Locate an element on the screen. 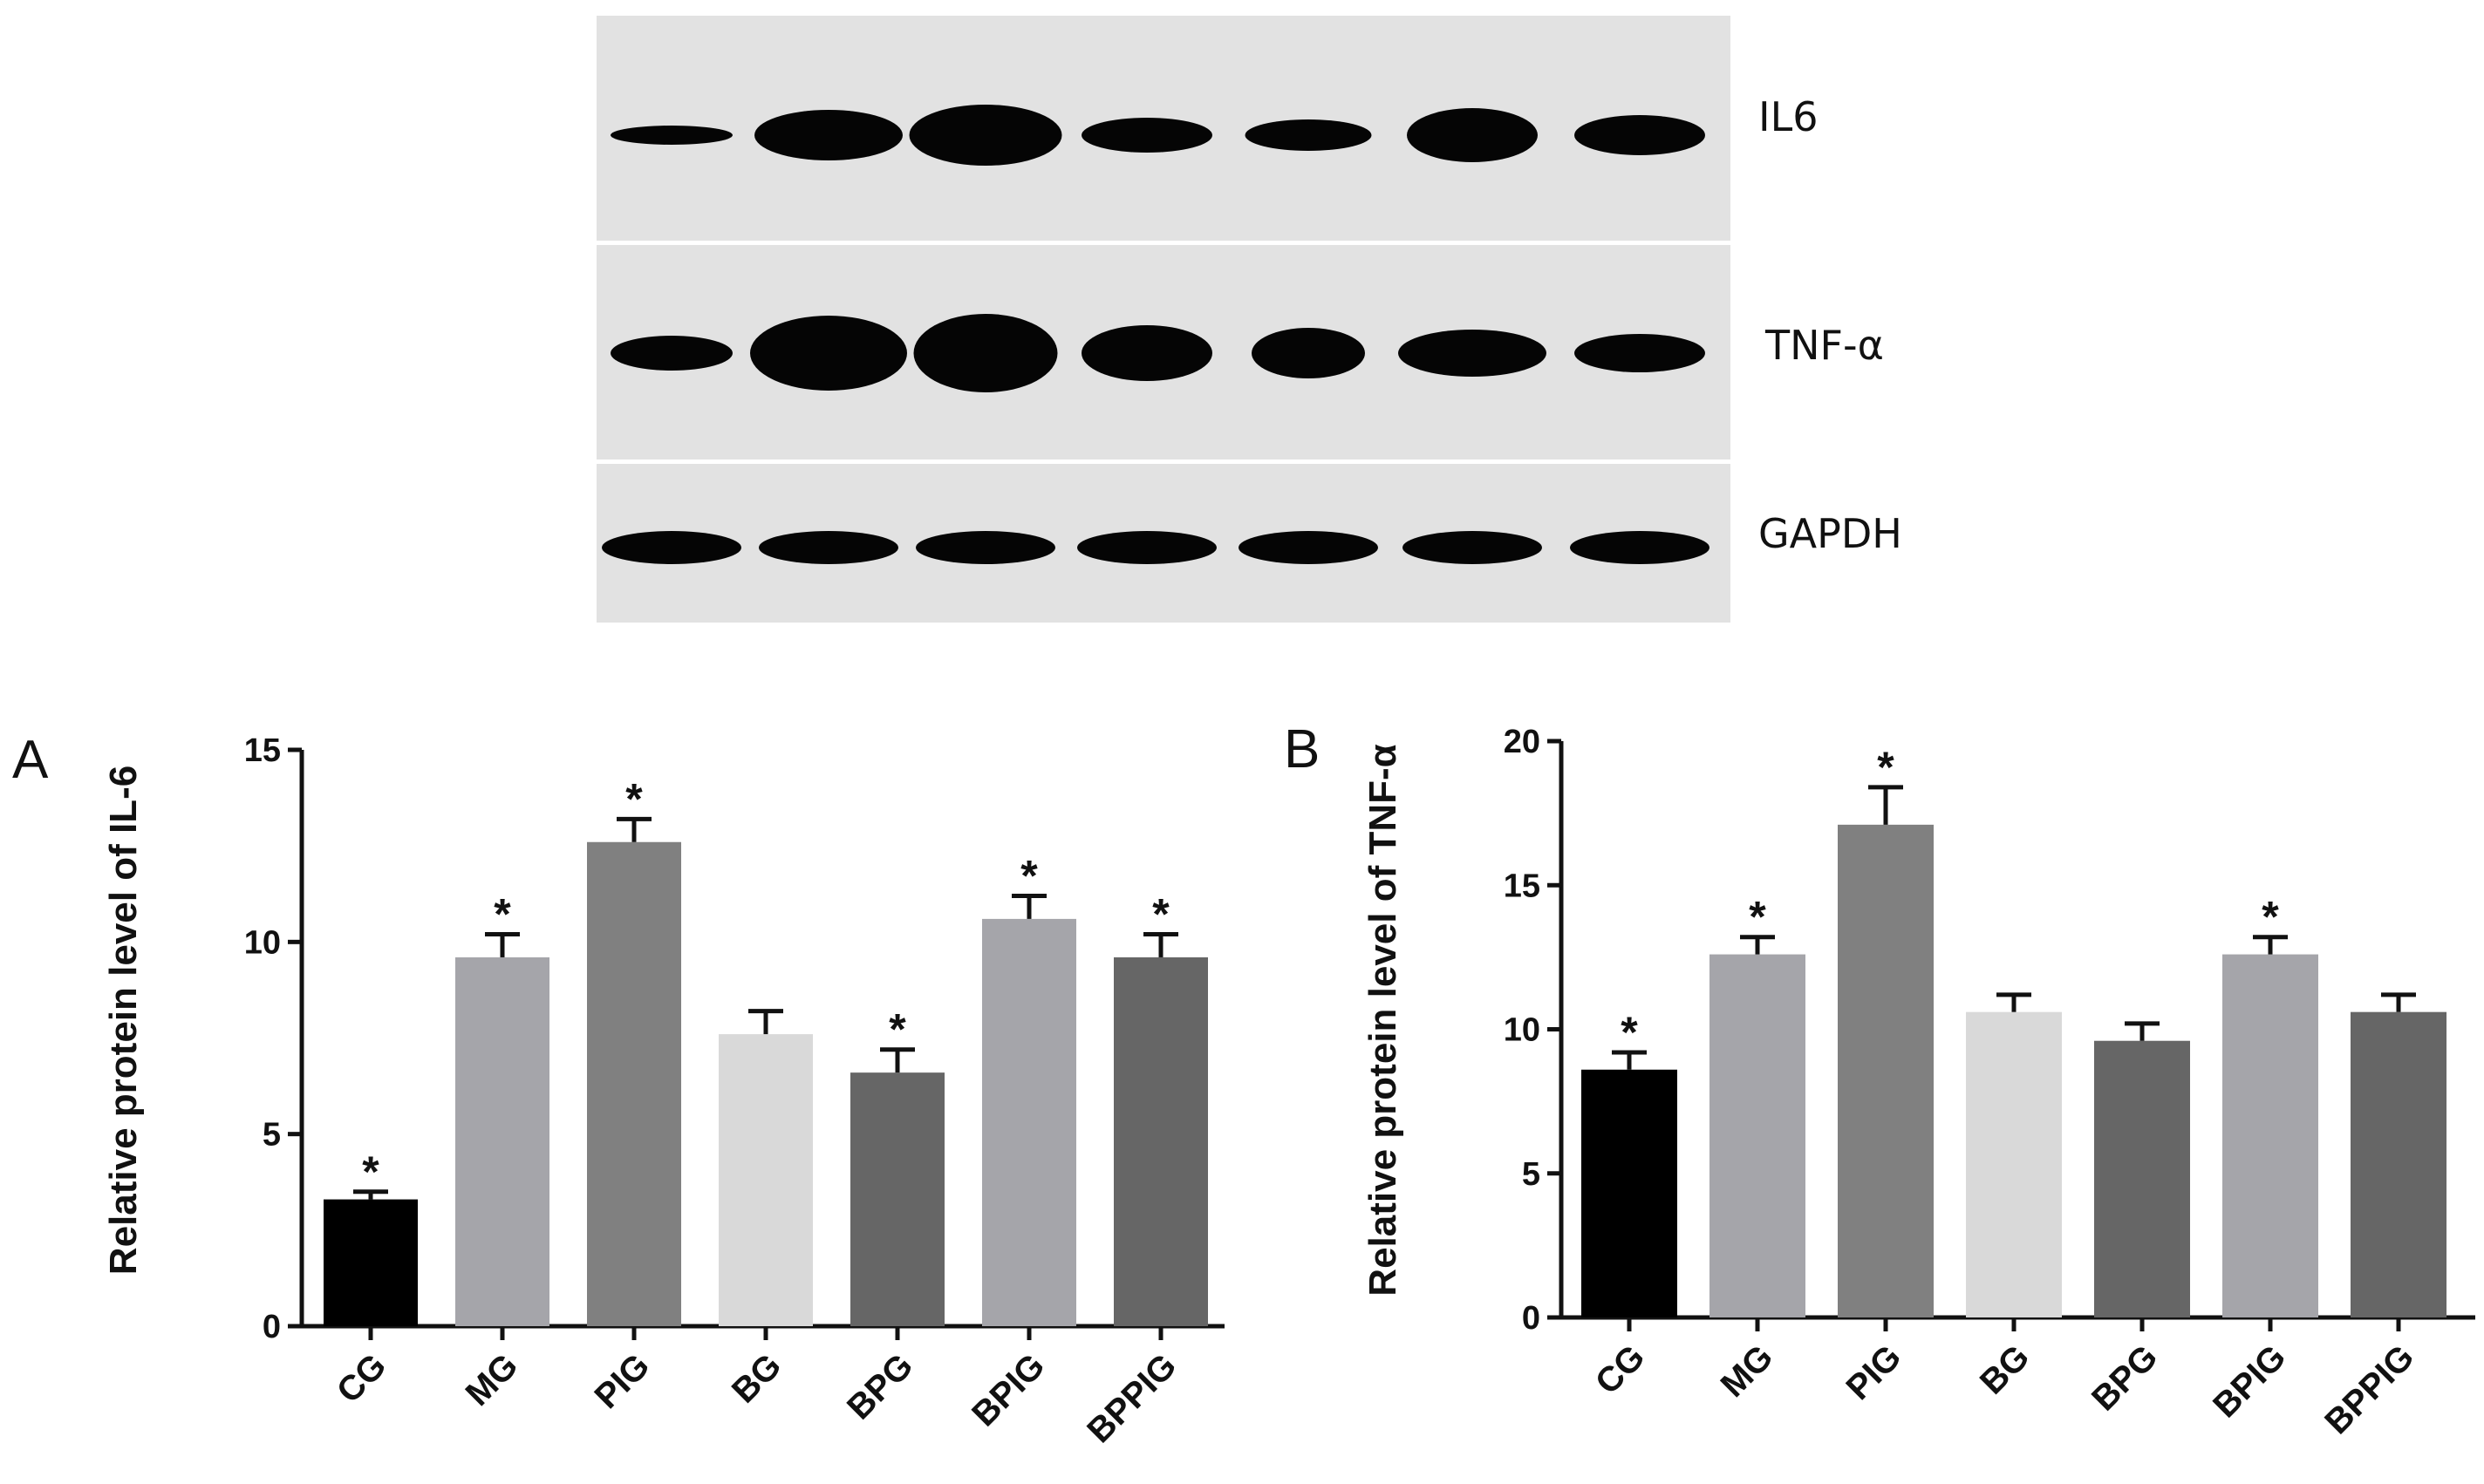  blot-label-il6: IL6 is located at coordinates (1788, 116).